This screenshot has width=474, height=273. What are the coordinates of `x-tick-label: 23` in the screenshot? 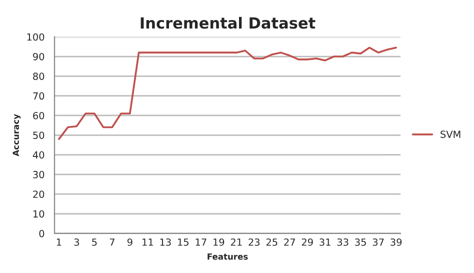 It's located at (254, 242).